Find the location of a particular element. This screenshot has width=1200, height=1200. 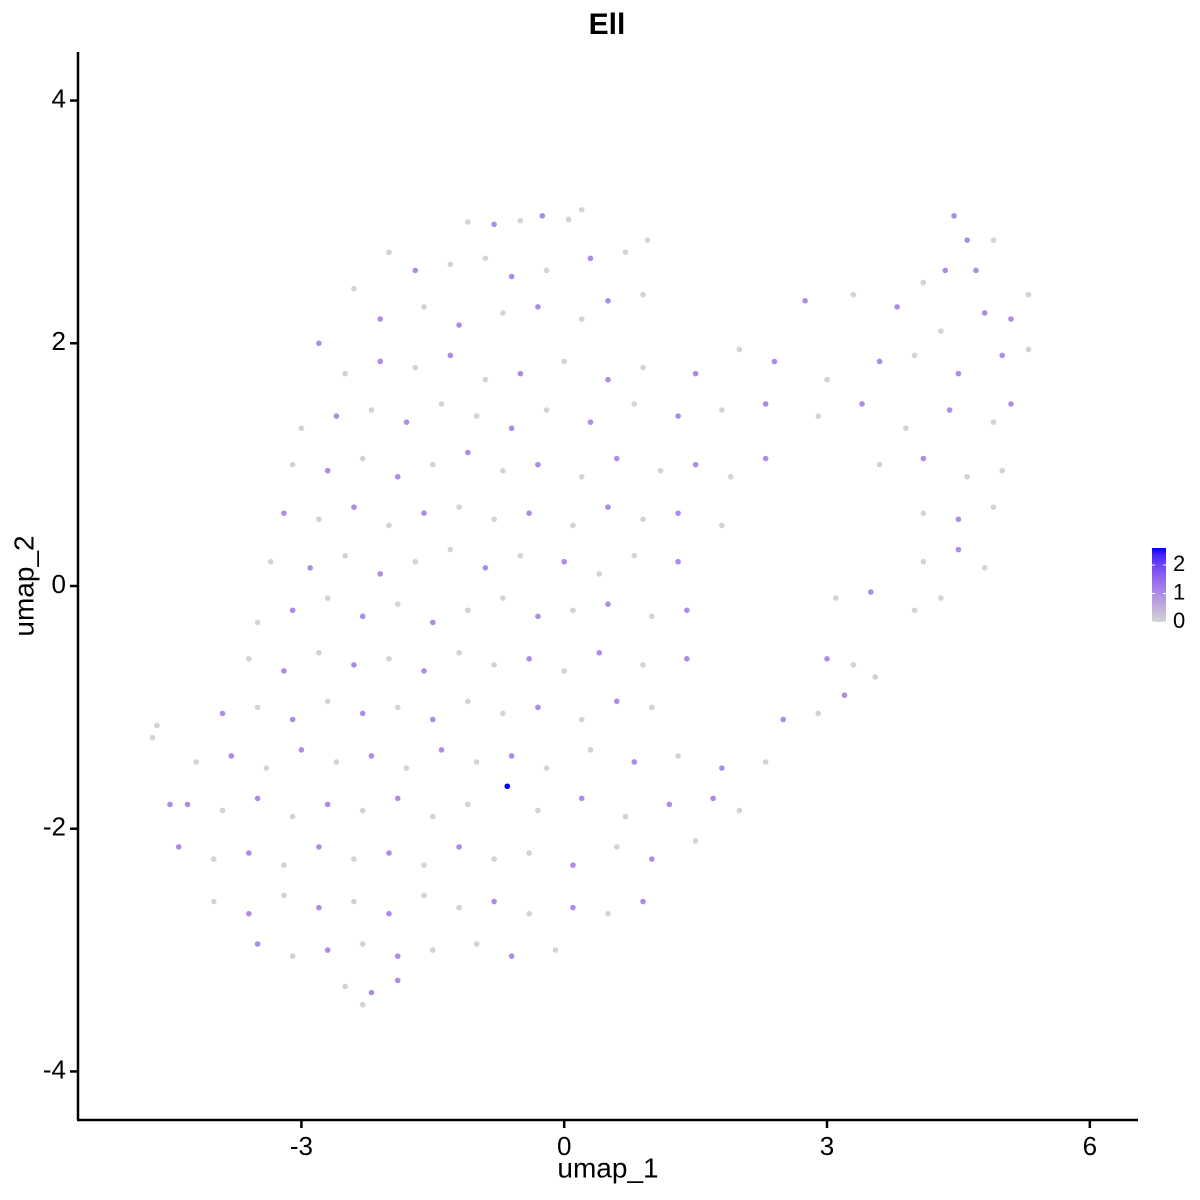

y-tick-label: 2 is located at coordinates (59, 341).